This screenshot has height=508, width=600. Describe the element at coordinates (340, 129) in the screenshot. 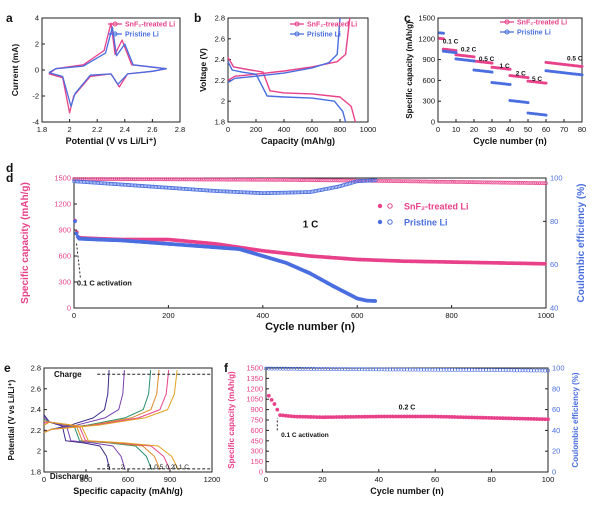

I see `x-tick-label-b: 800` at that location.